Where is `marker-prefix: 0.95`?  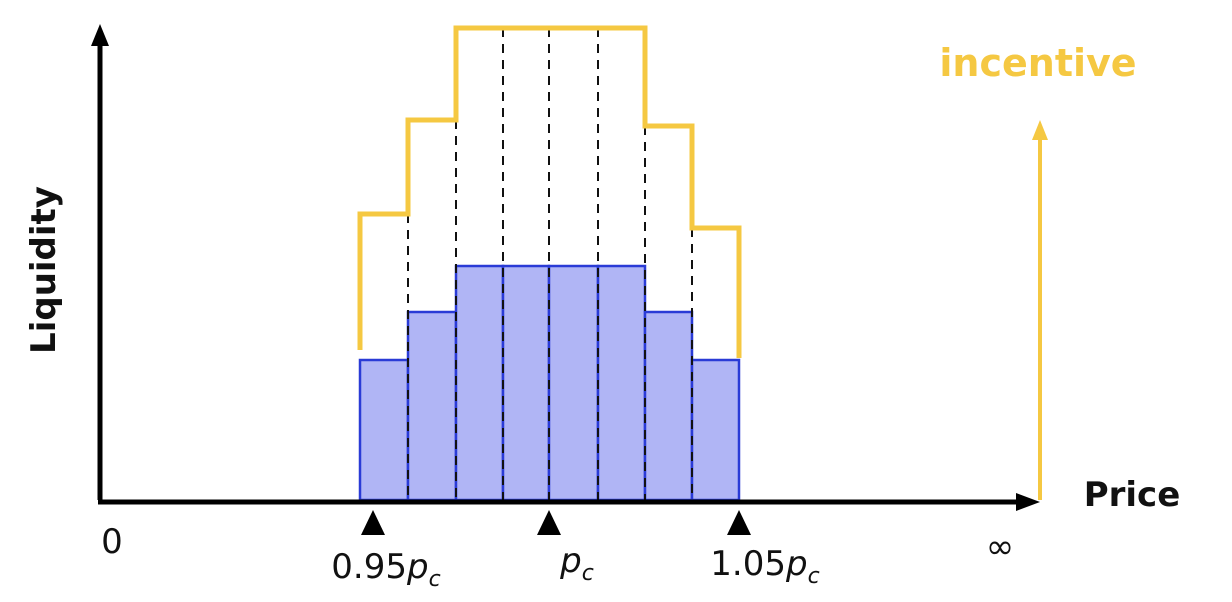 marker-prefix: 0.95 is located at coordinates (369, 567).